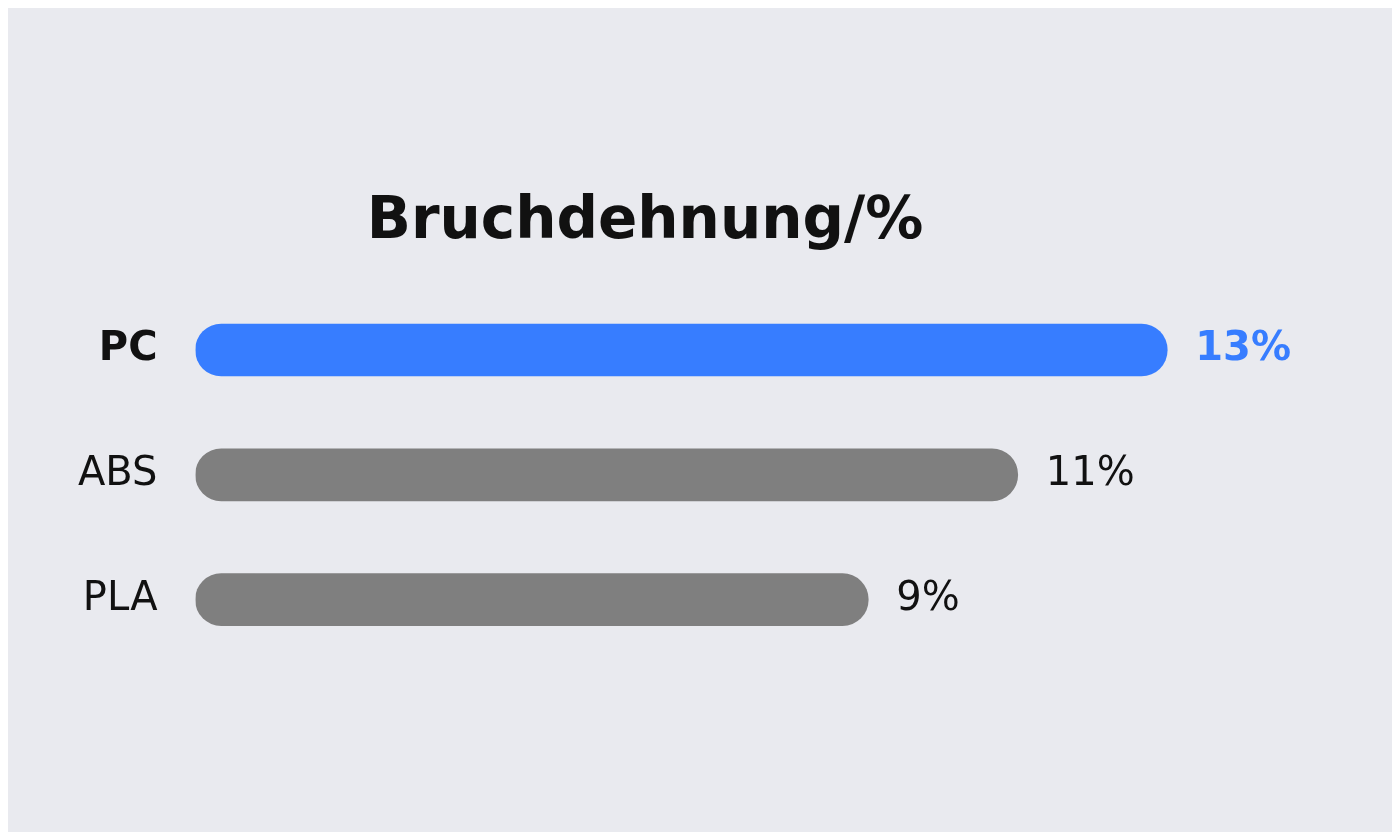 This screenshot has width=1400, height=840. Describe the element at coordinates (117, 471) in the screenshot. I see `y-tick-label: ABS` at that location.